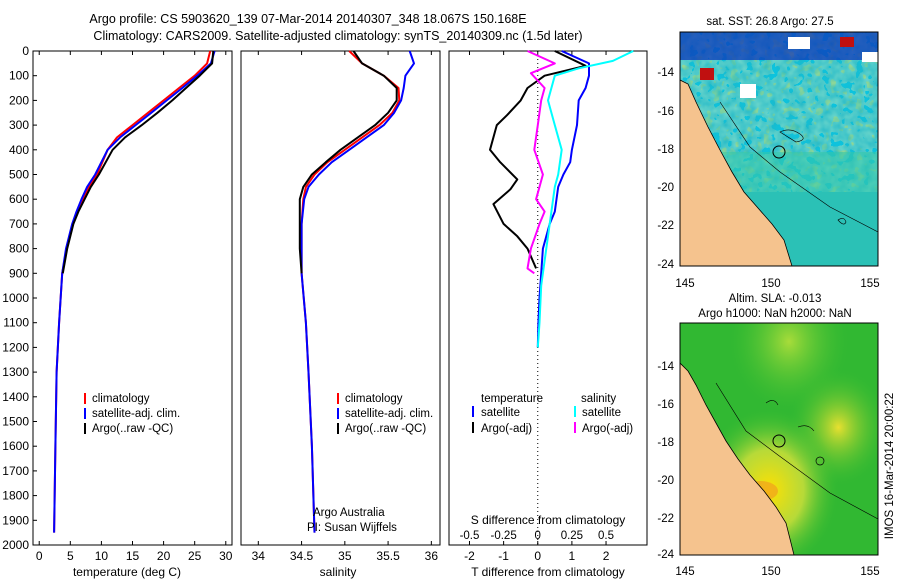  What do you see at coordinates (572, 556) in the screenshot?
I see `x-tick-label: 1` at bounding box center [572, 556].